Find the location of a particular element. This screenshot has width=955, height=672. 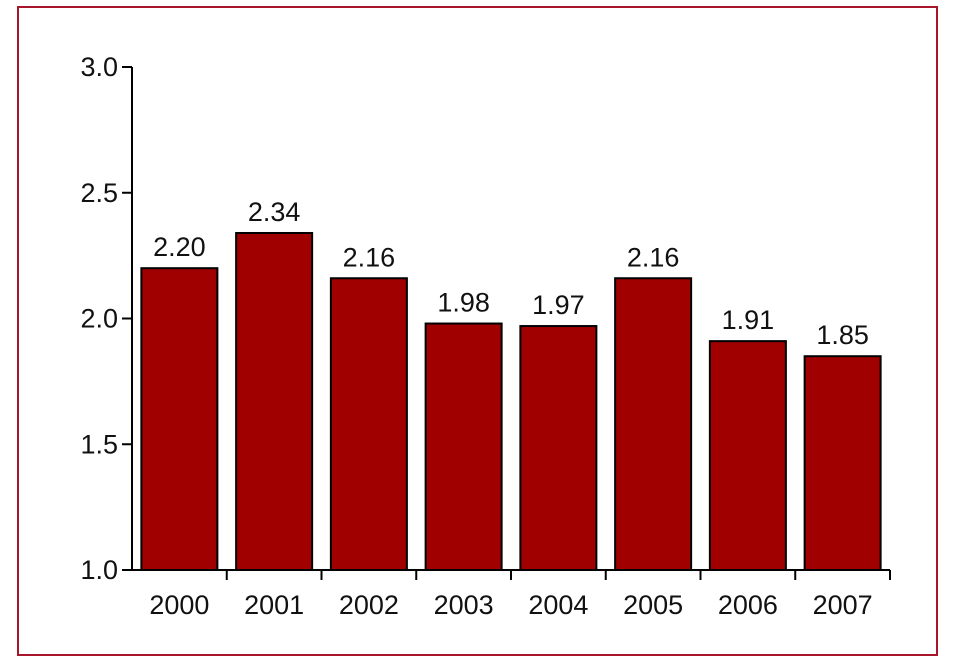

data-label-2000: 2.20 is located at coordinates (179, 247).